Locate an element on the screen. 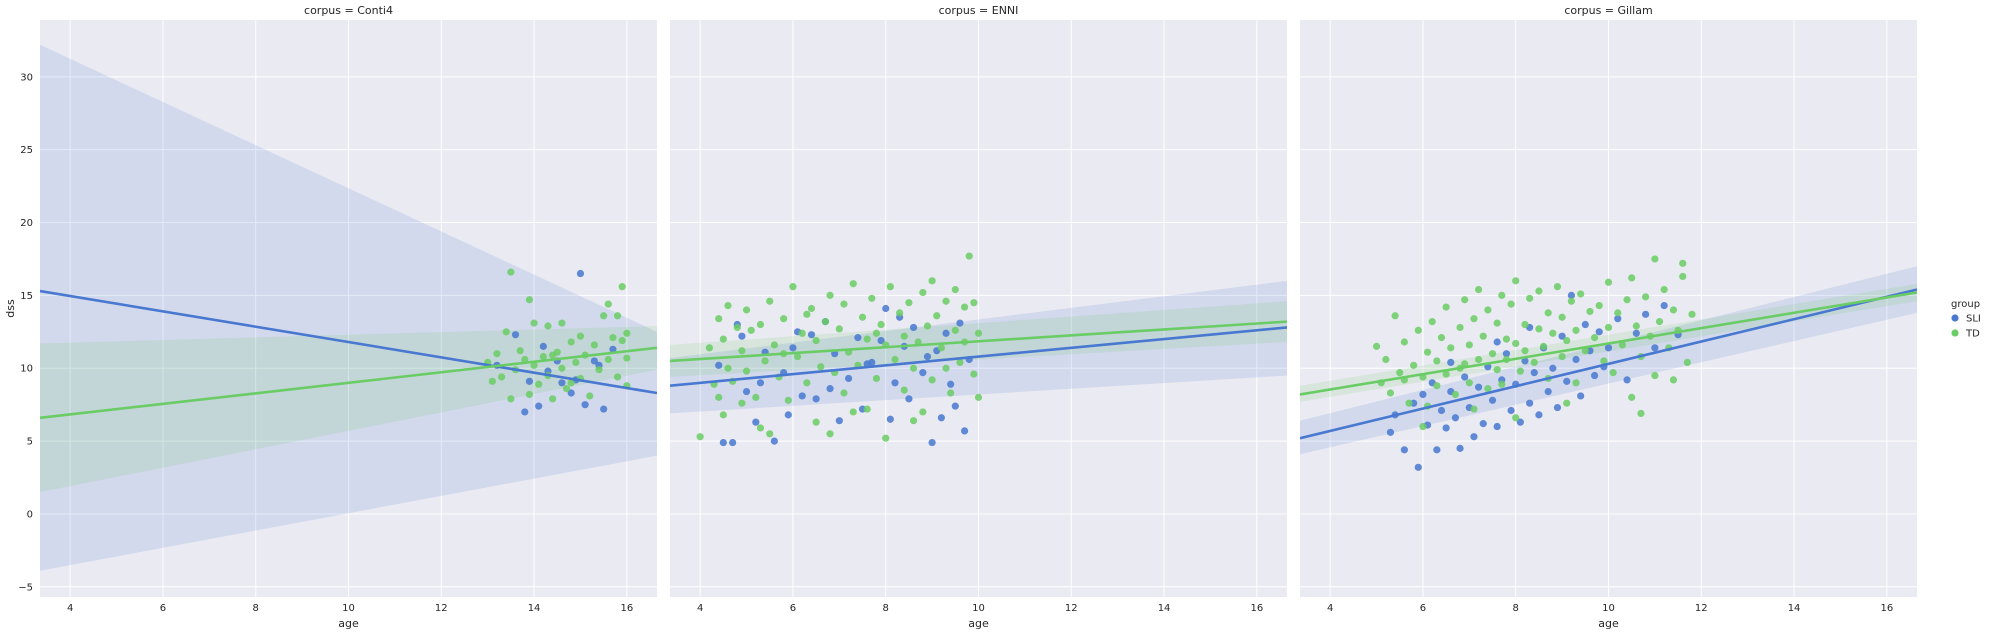 Image resolution: width=1990 pixels, height=640 pixels. x-tick-label: 4 is located at coordinates (1330, 608).